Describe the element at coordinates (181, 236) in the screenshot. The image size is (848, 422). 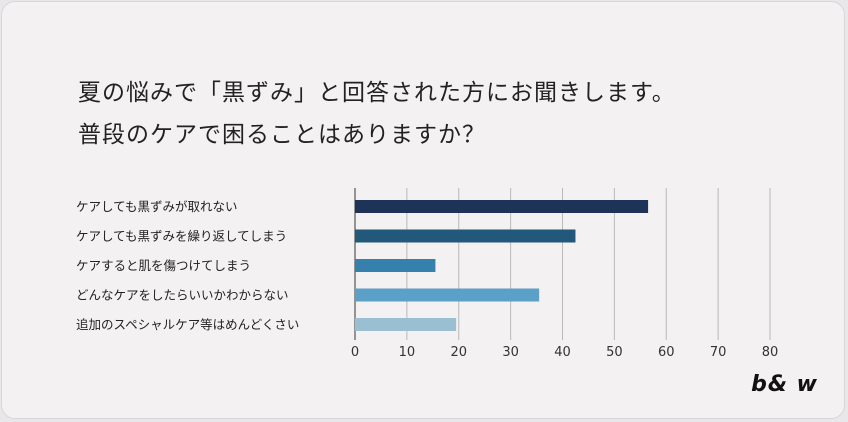
I see `category-label: ケアしても黒ずみを繰り返してしまう` at that location.